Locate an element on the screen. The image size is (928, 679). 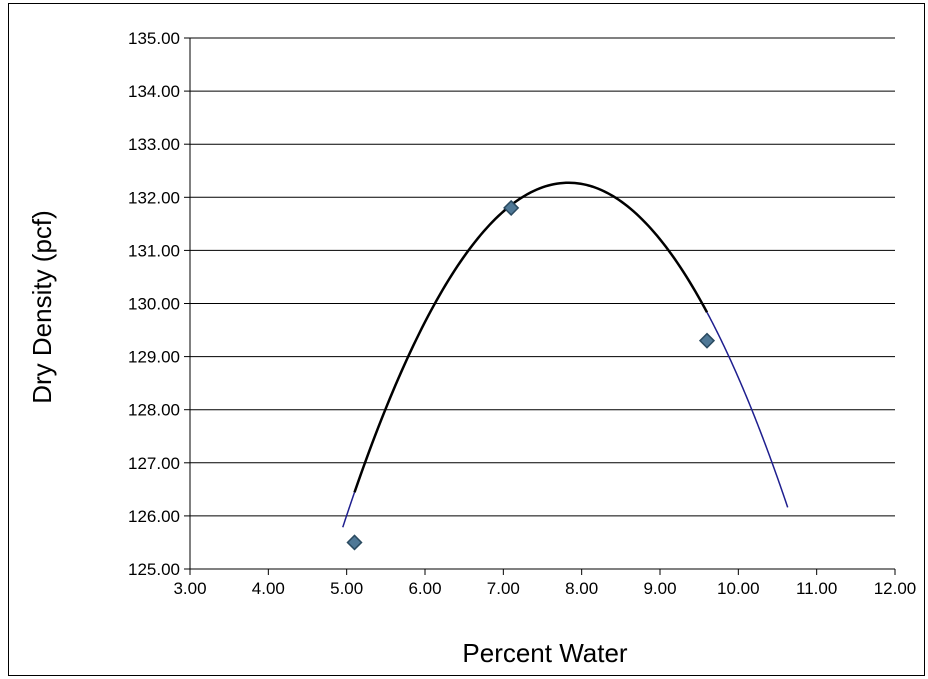
y-tick-label-6: 131.00 is located at coordinates (154, 250).